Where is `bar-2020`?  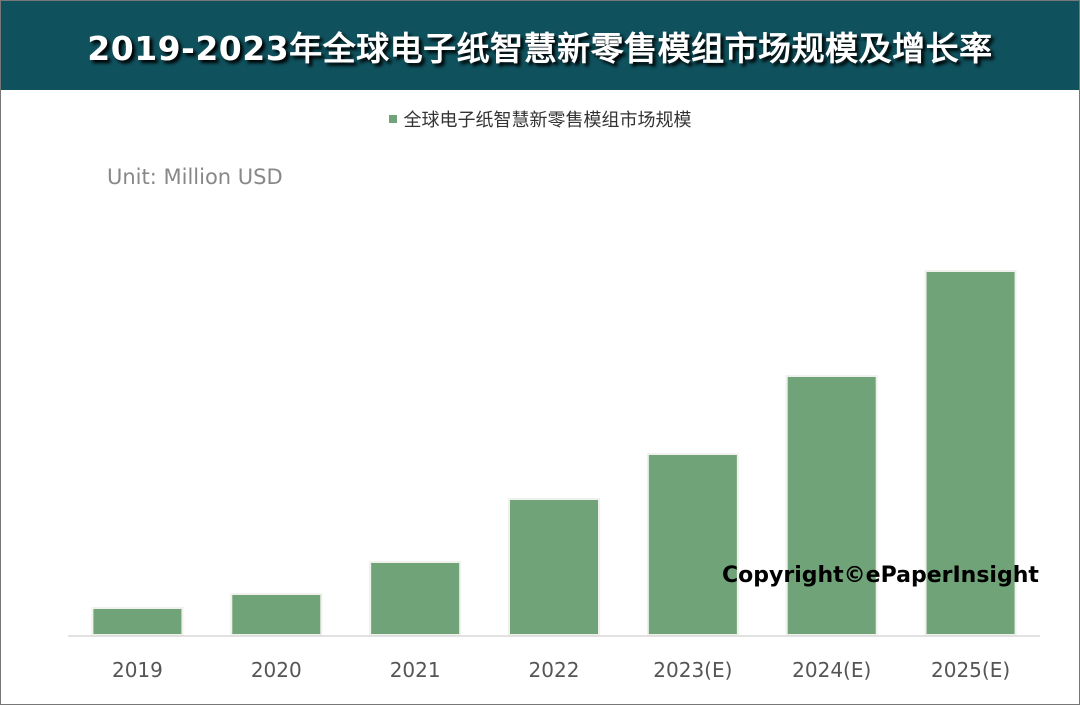
bar-2020 is located at coordinates (276, 614).